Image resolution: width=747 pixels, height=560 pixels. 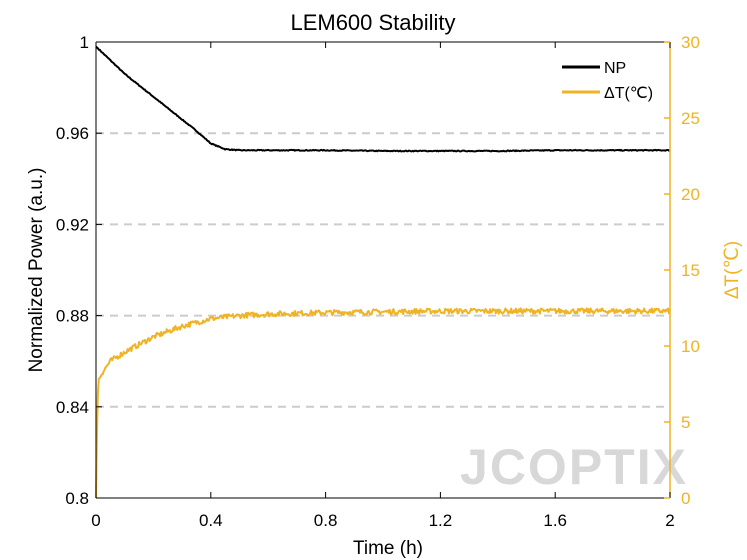 I want to click on legend-label-np: NP, so click(x=615, y=68).